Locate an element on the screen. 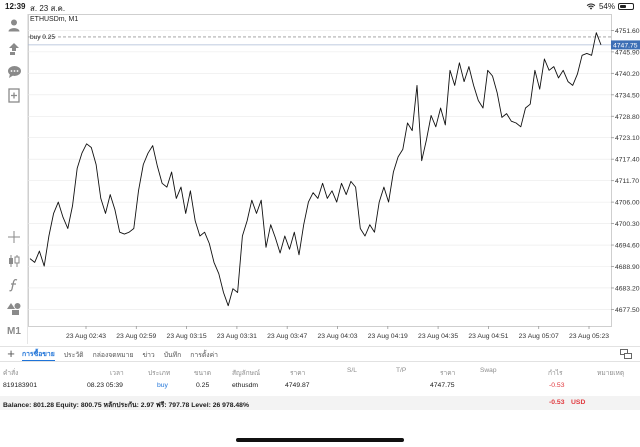 This screenshot has height=447, width=640. y-tick-label: 4700.30 is located at coordinates (627, 224).